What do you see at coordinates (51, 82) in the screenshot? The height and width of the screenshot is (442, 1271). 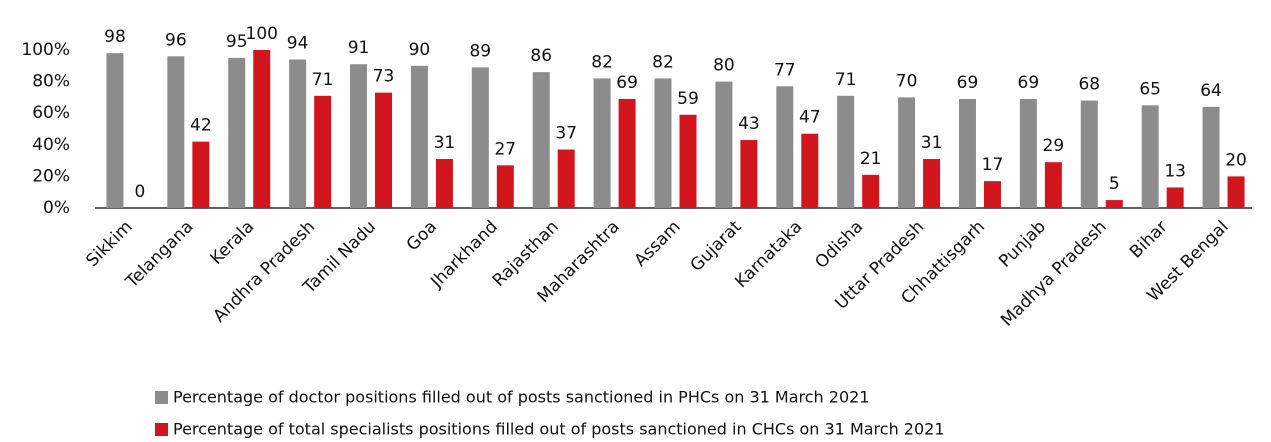 I see `y-tick-label: 80%` at bounding box center [51, 82].